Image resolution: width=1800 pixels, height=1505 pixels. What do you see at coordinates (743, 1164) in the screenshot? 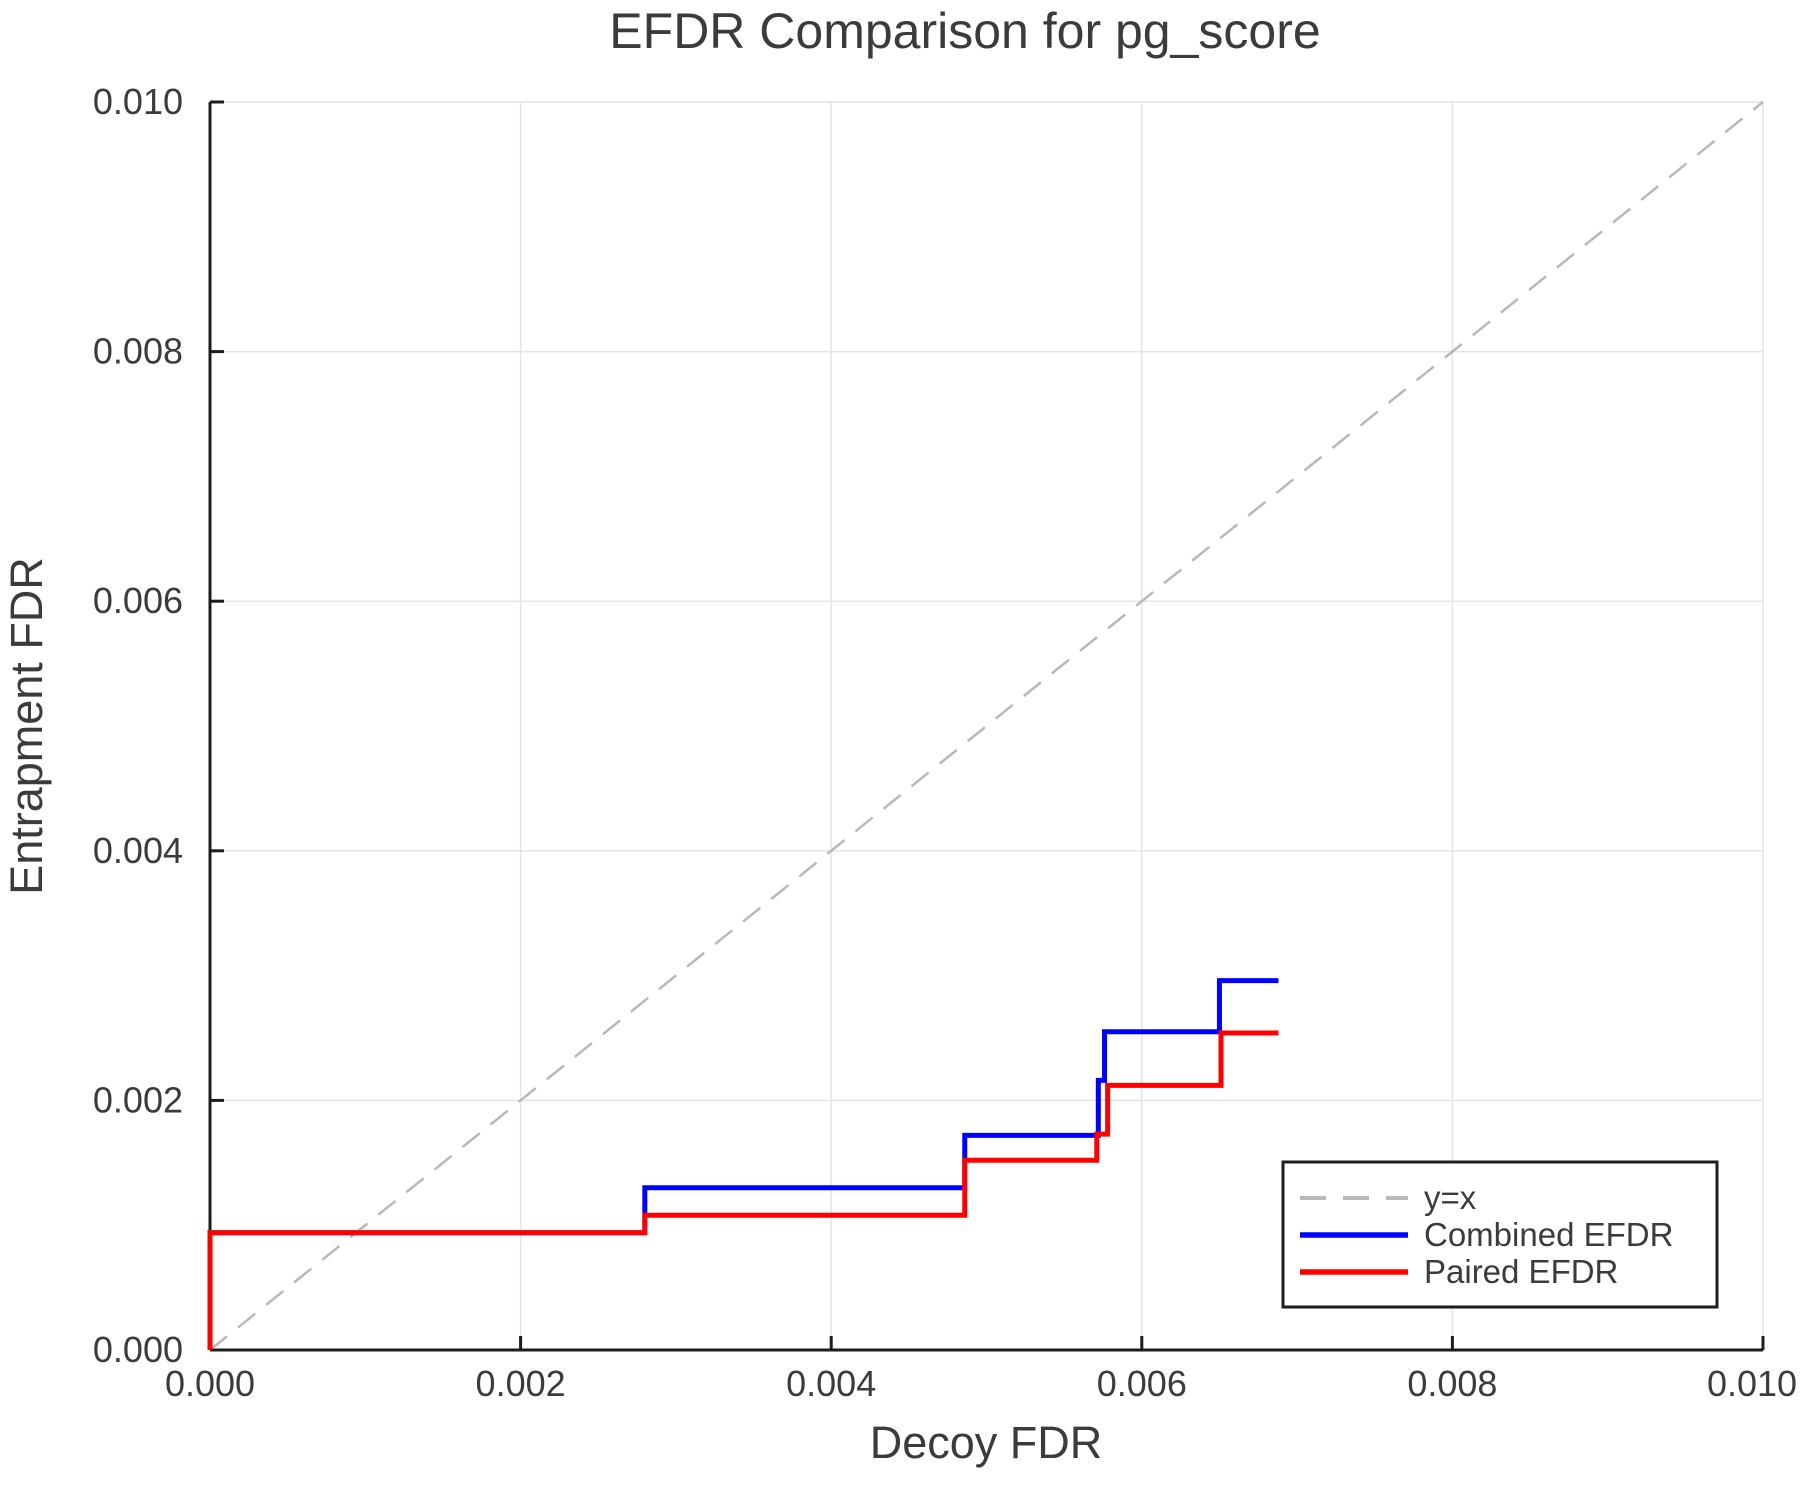
I see `data-series` at bounding box center [743, 1164].